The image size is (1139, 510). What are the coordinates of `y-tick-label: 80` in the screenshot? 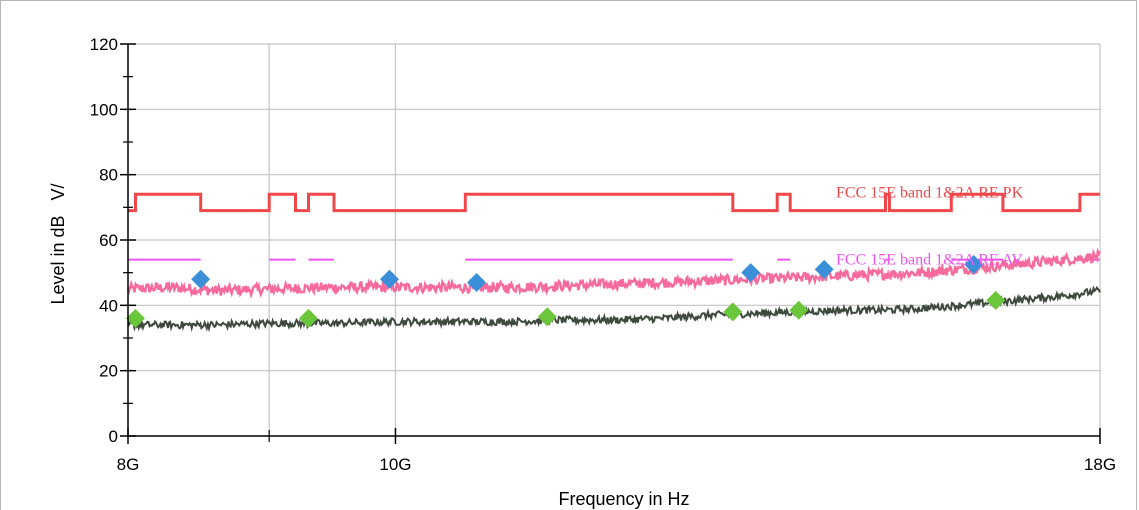 It's located at (108, 175).